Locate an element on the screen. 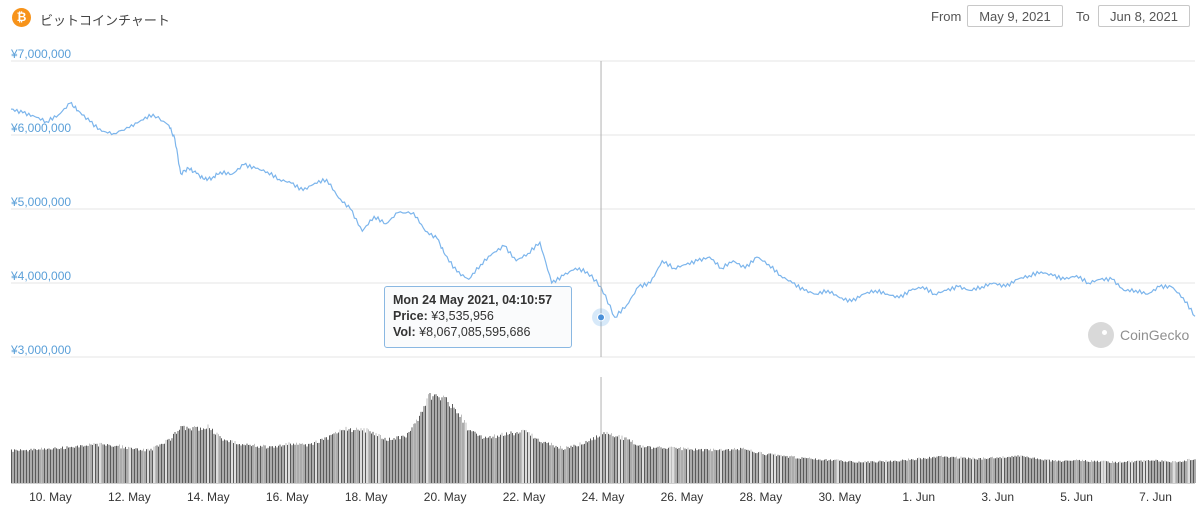 This screenshot has height=513, width=1200. x-tick-label: 20. May is located at coordinates (445, 497).